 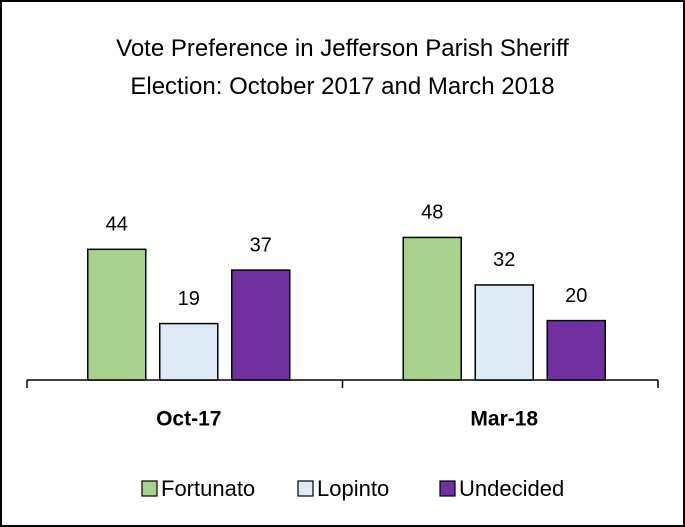 I want to click on legend-label: Fortunato, so click(x=208, y=488).